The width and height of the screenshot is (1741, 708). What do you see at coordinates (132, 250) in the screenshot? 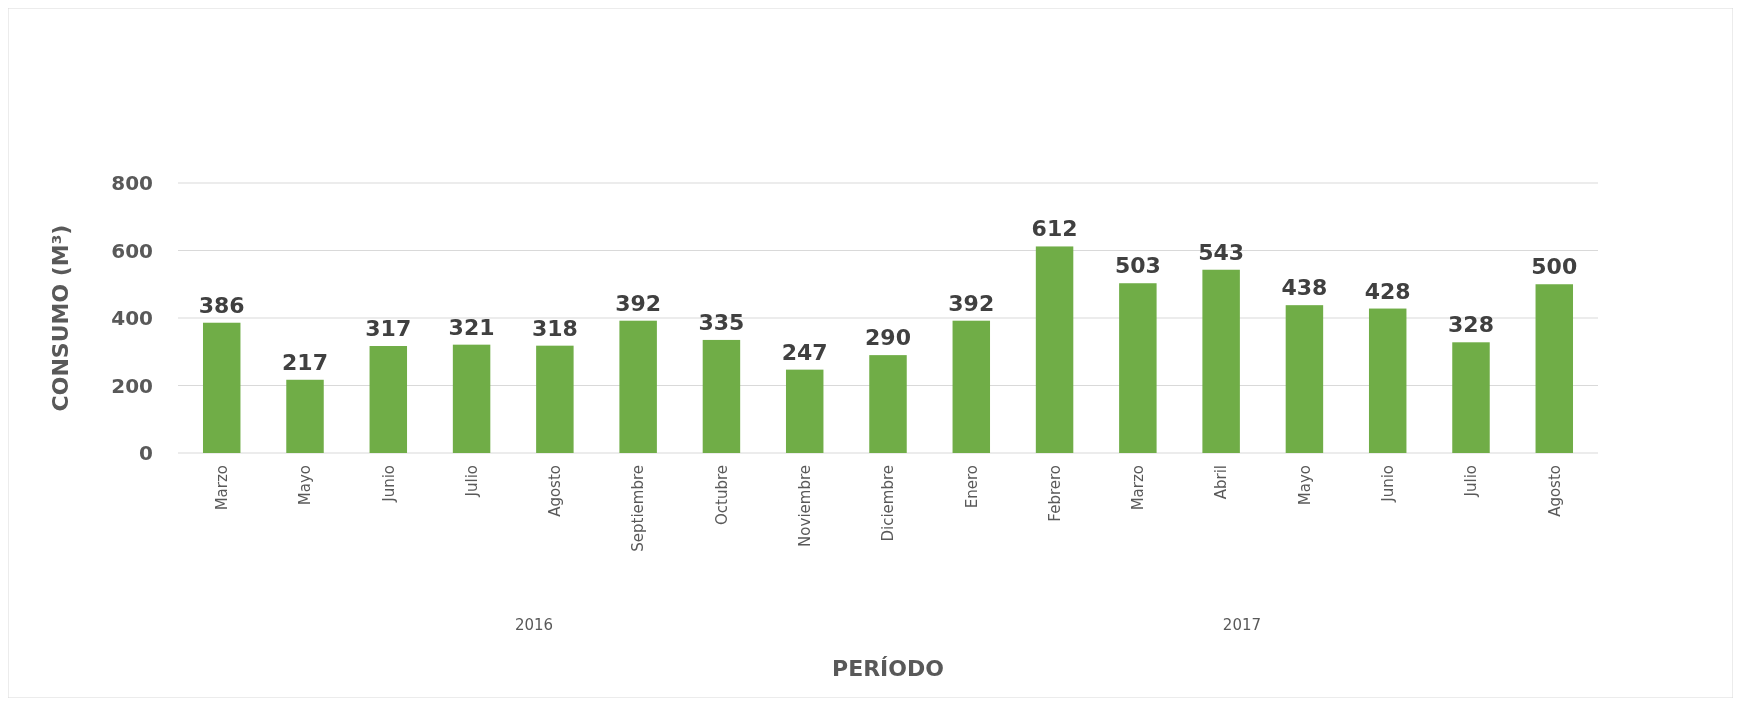
I see `y-tick-label: 600` at bounding box center [132, 250].